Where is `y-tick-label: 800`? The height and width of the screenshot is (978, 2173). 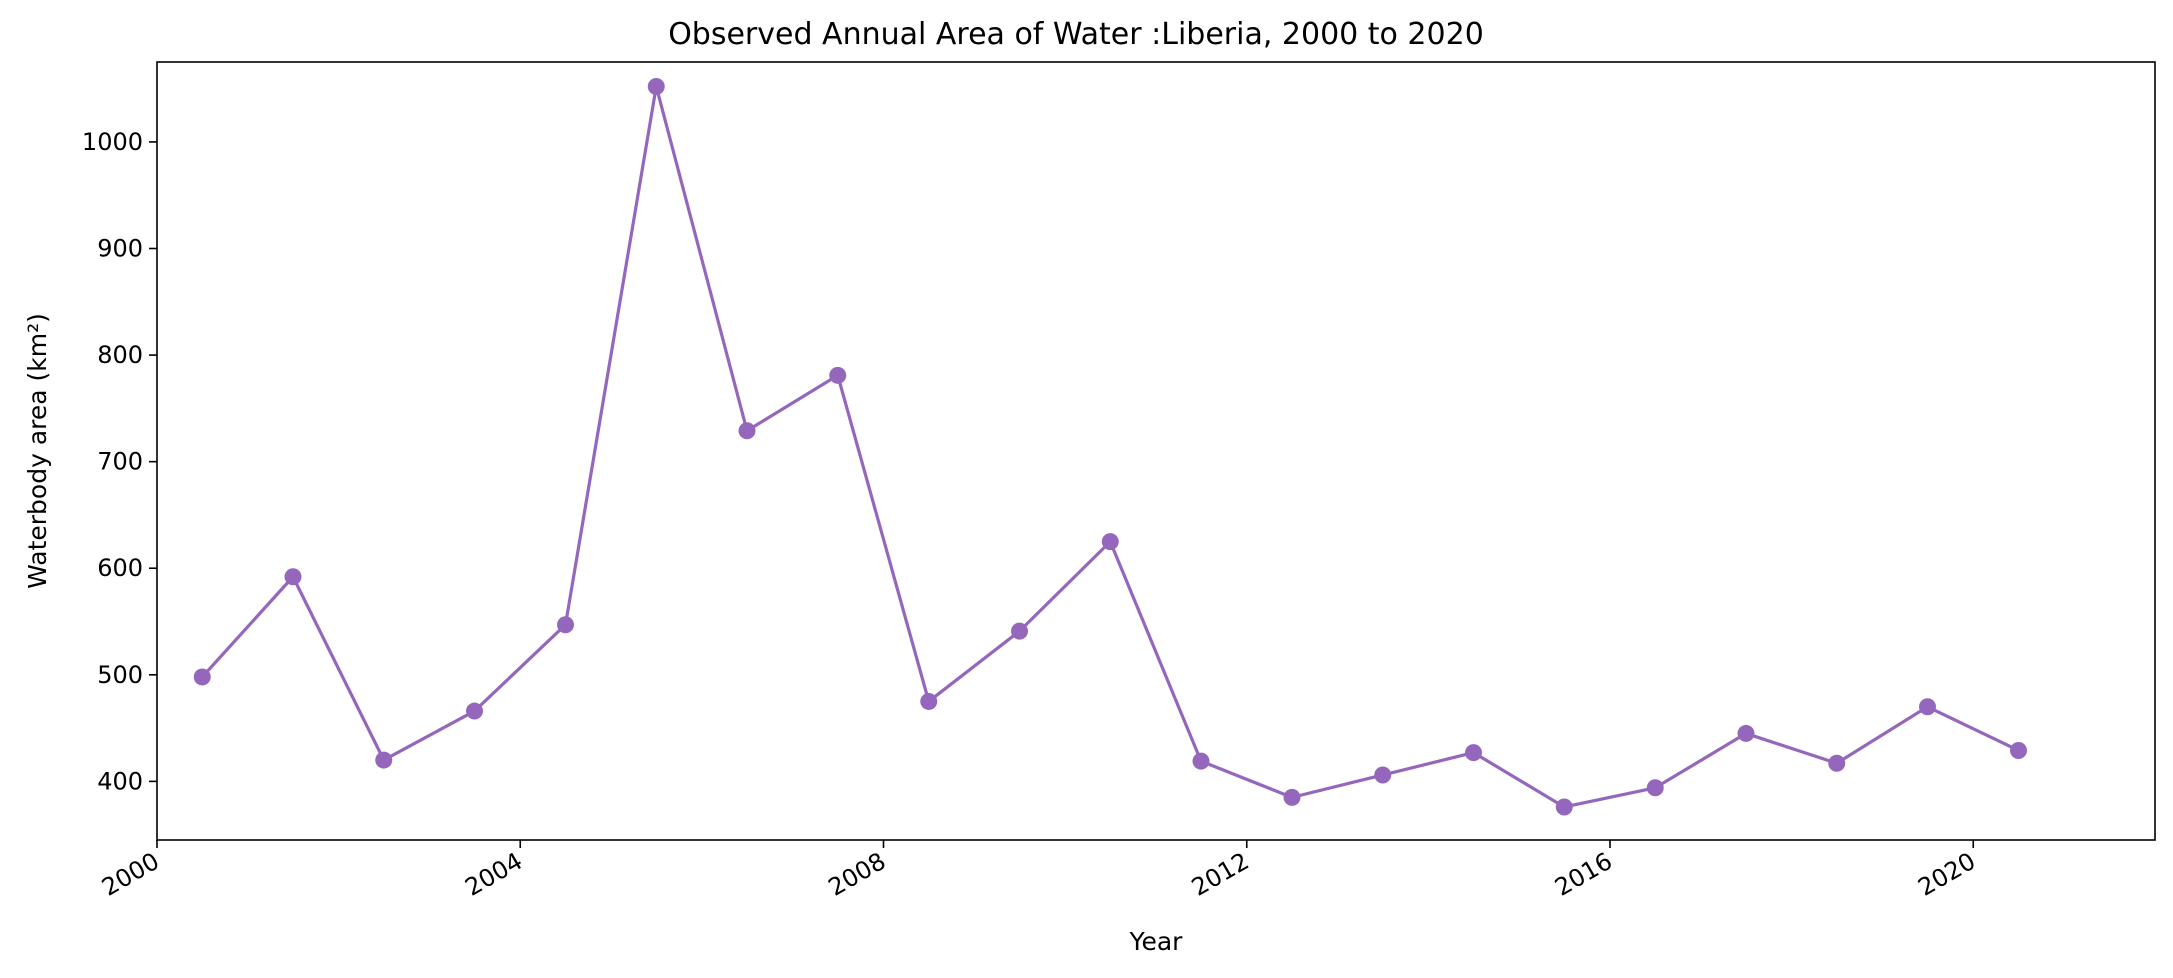 y-tick-label: 800 is located at coordinates (120, 355).